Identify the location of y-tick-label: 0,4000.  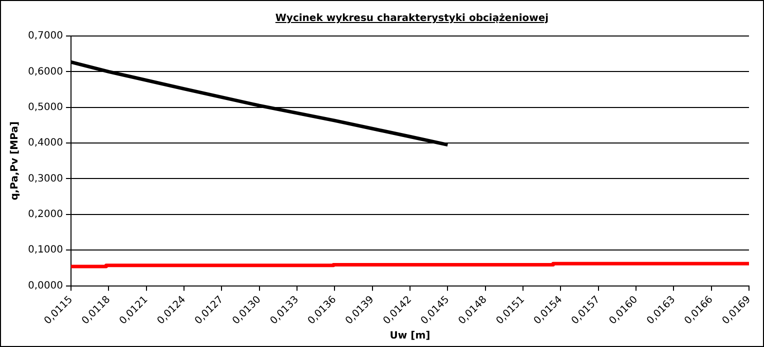
(45, 143).